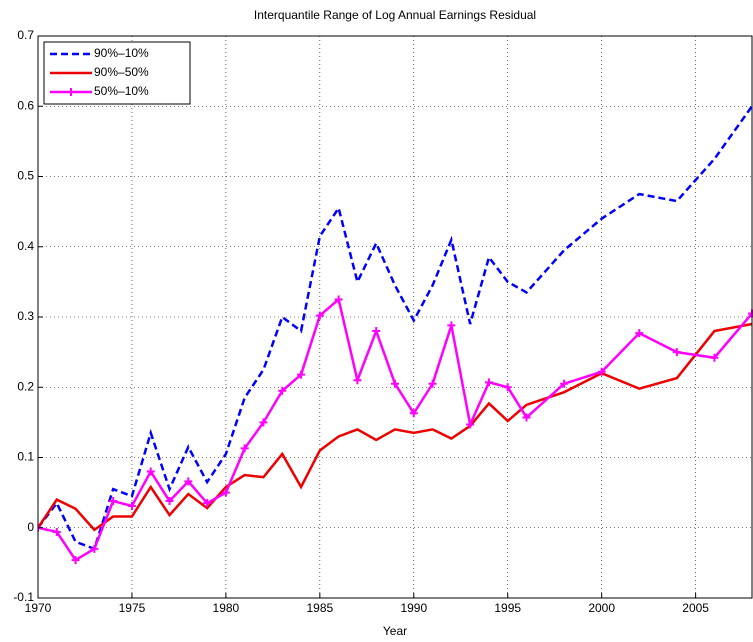 The height and width of the screenshot is (642, 753). What do you see at coordinates (395, 631) in the screenshot?
I see `x-axis-label: Year` at bounding box center [395, 631].